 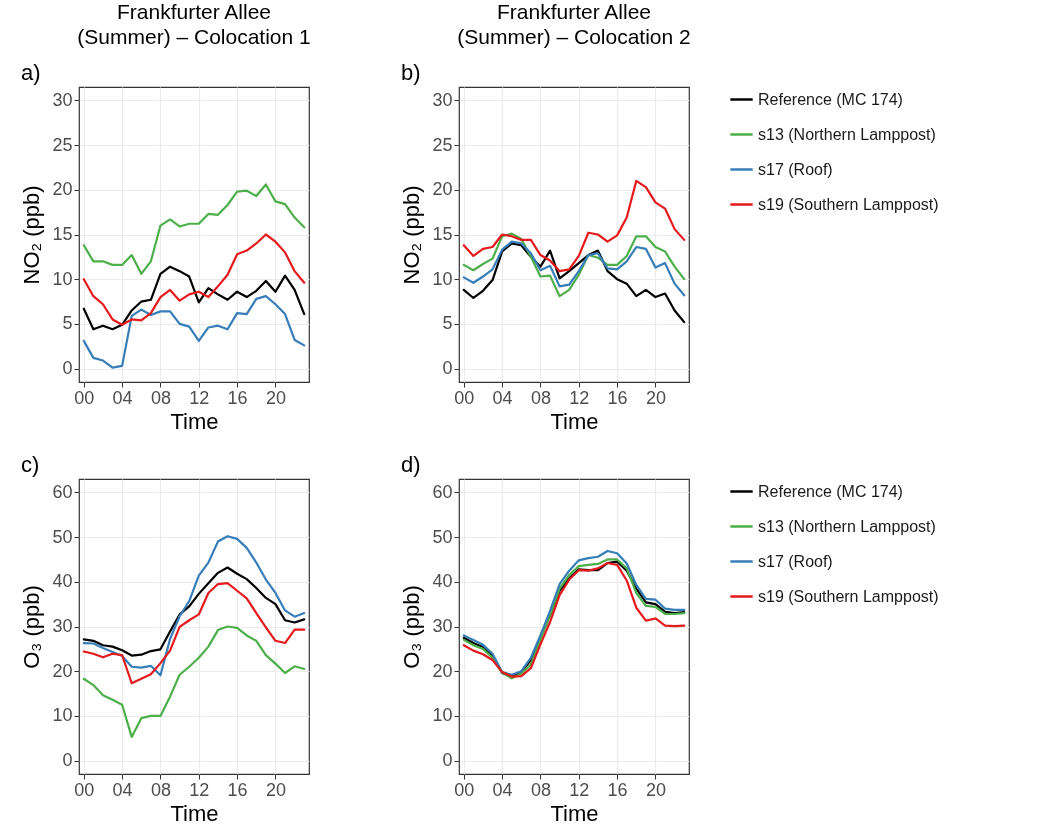 What do you see at coordinates (574, 24) in the screenshot?
I see `chart-title: Frankfurter Allee (Summer) – Colocation 2` at bounding box center [574, 24].